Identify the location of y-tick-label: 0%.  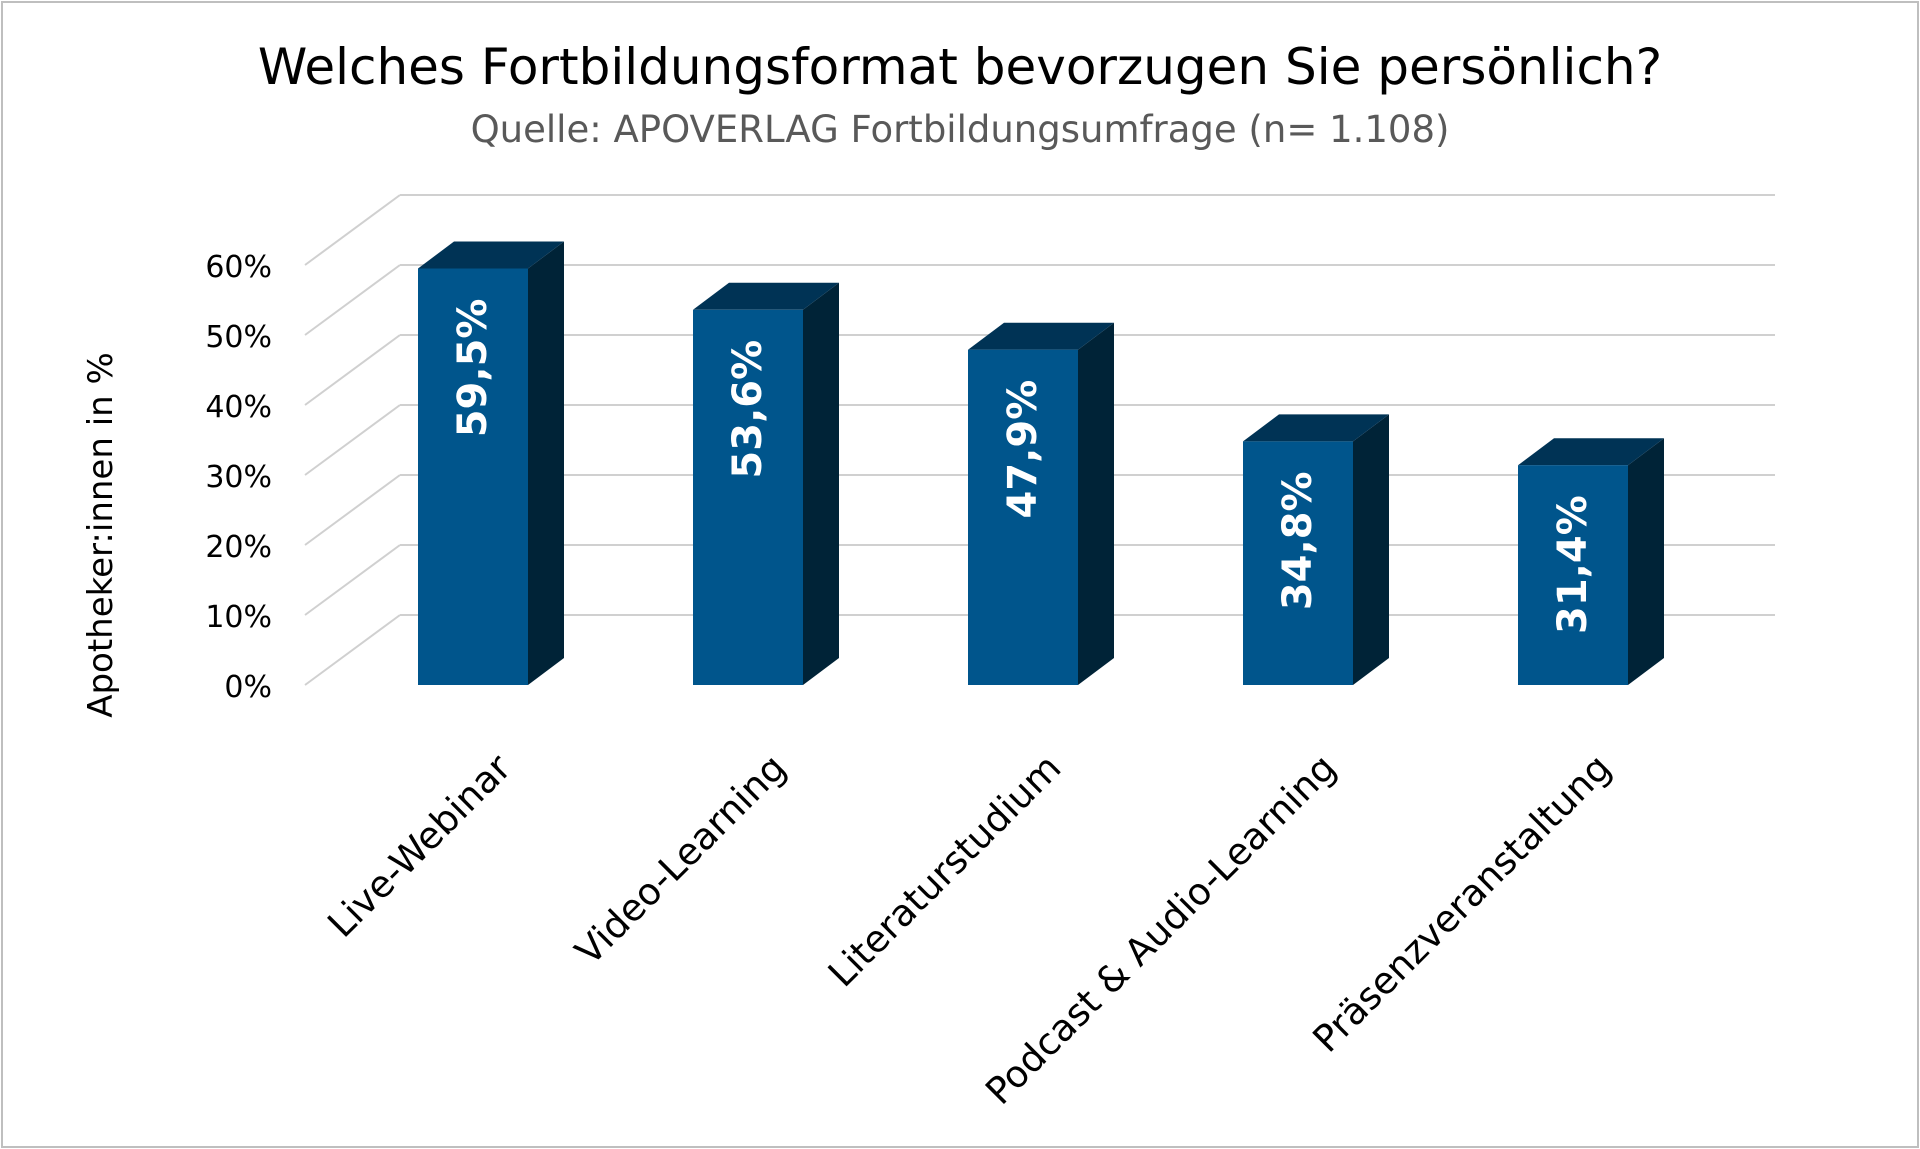
(248, 687).